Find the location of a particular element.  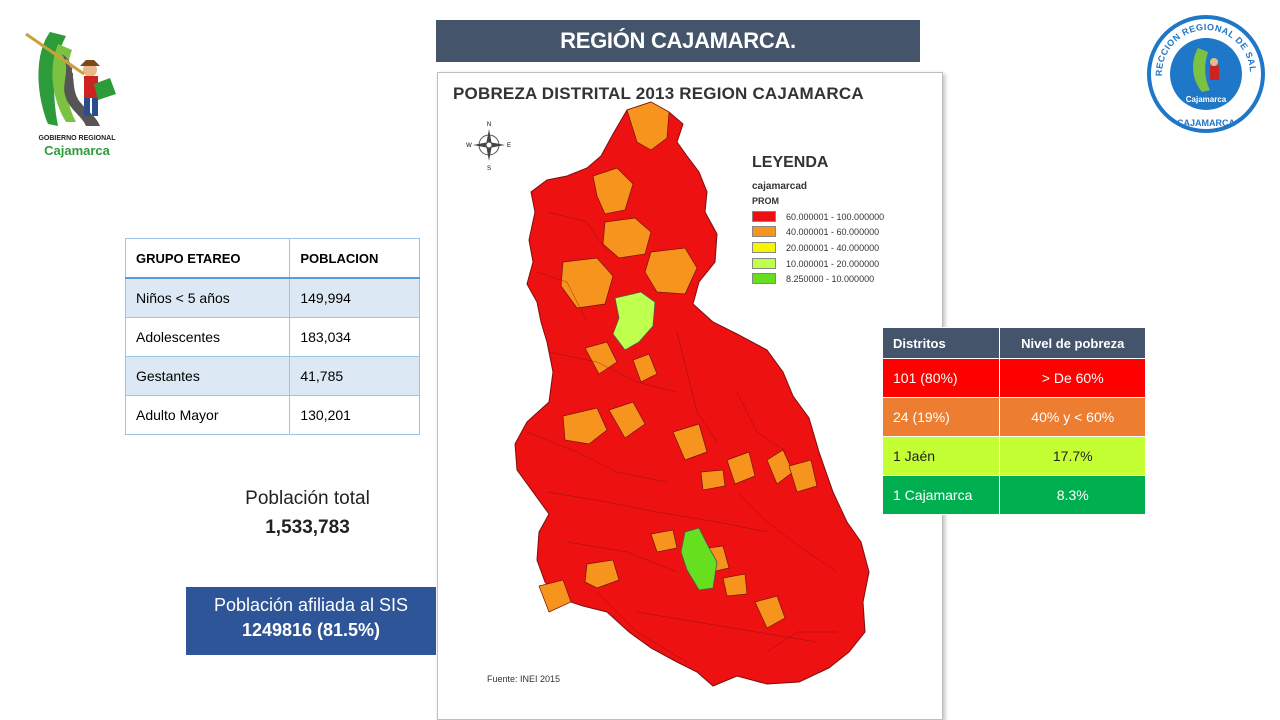

sis-value: 1249816 (81.5%) is located at coordinates (311, 630).